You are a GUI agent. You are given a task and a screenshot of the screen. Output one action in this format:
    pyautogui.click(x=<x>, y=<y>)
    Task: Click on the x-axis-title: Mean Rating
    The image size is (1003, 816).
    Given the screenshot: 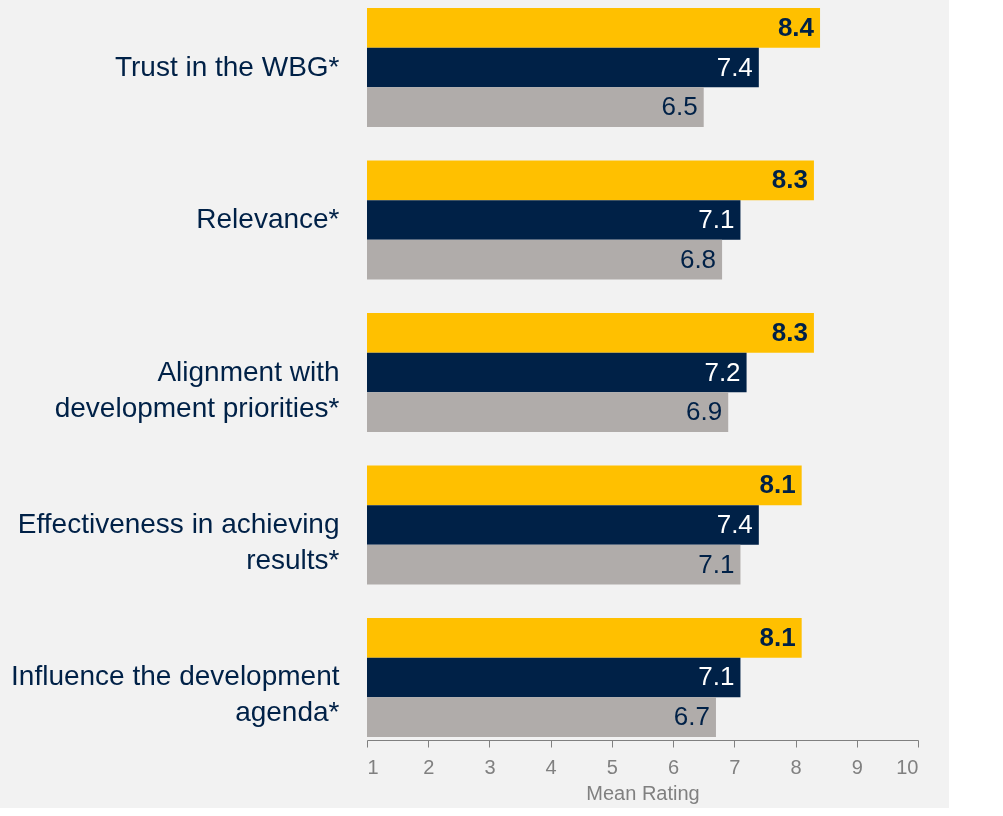 What is the action you would take?
    pyautogui.click(x=643, y=792)
    